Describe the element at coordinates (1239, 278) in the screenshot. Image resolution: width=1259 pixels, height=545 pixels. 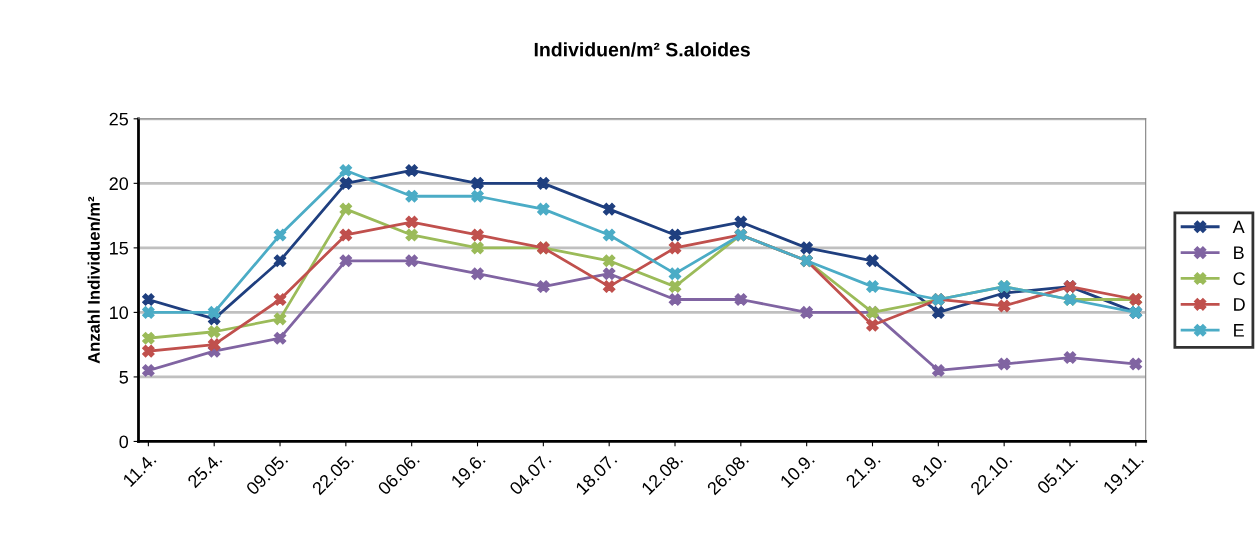
I see `legend-label: C` at that location.